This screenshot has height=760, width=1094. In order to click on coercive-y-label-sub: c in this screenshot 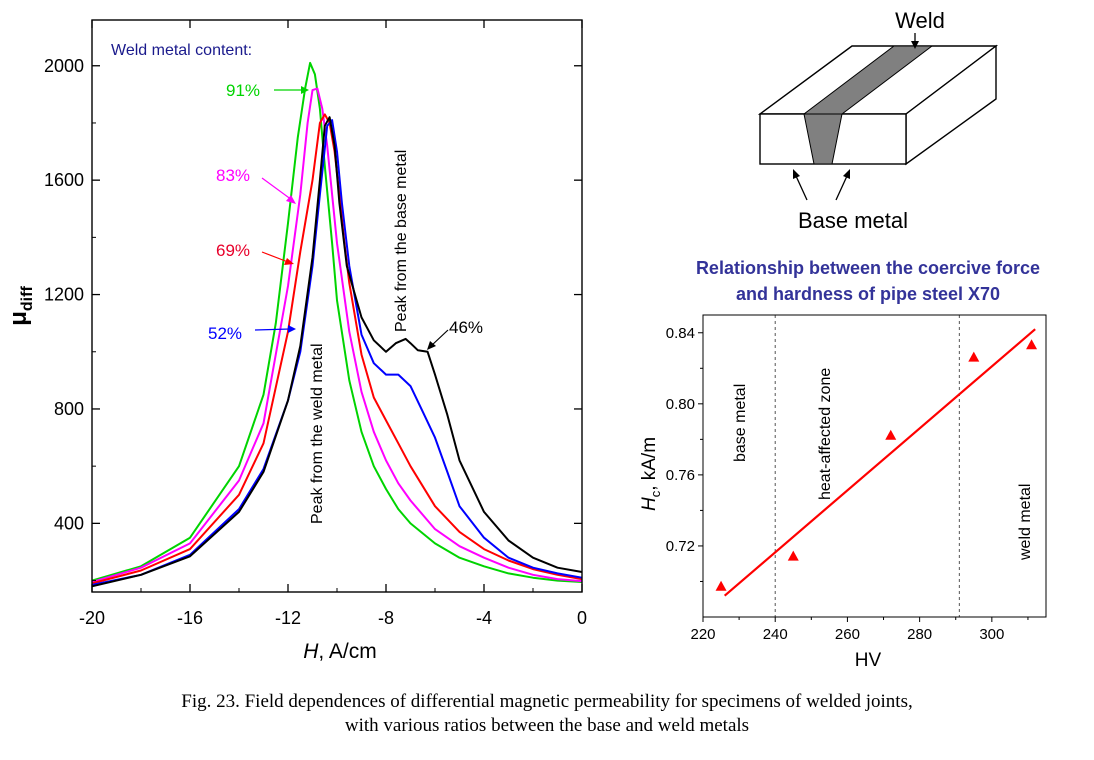, I will do `click(655, 493)`.